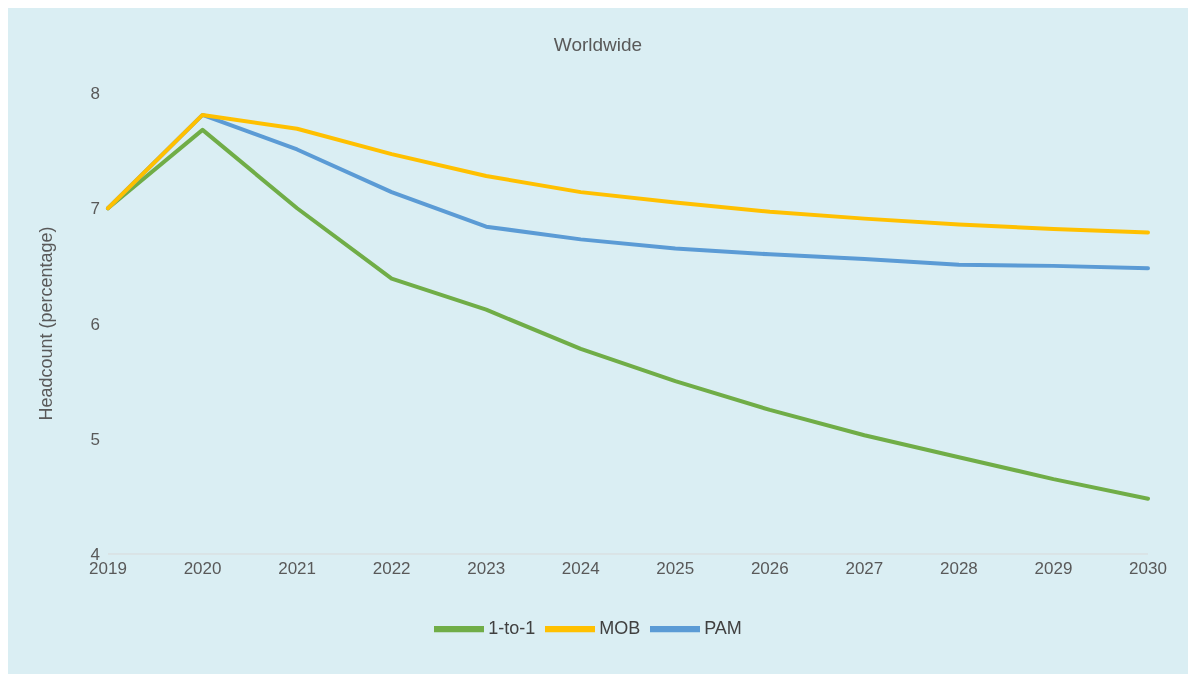 The height and width of the screenshot is (682, 1196). What do you see at coordinates (675, 569) in the screenshot?
I see `x-tick-label: 2025` at bounding box center [675, 569].